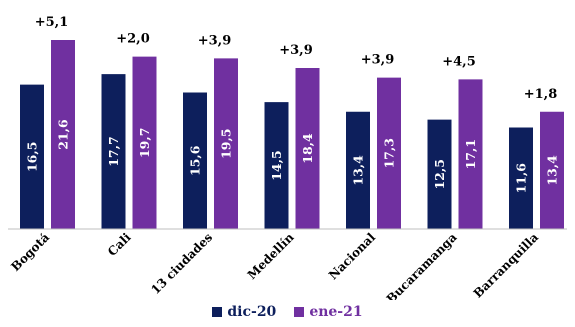 The image size is (575, 327). What do you see at coordinates (422, 265) in the screenshot?
I see `category-label-bucaramanga: Bucaramanga` at bounding box center [422, 265].